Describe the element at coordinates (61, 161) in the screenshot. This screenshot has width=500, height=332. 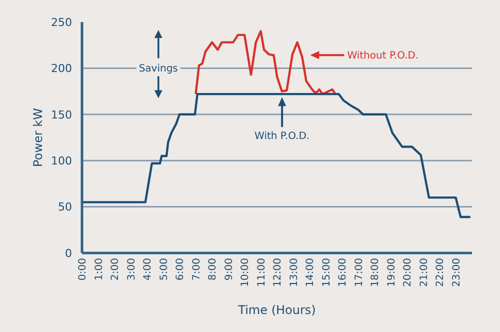
I see `y-tick-label: 100` at that location.